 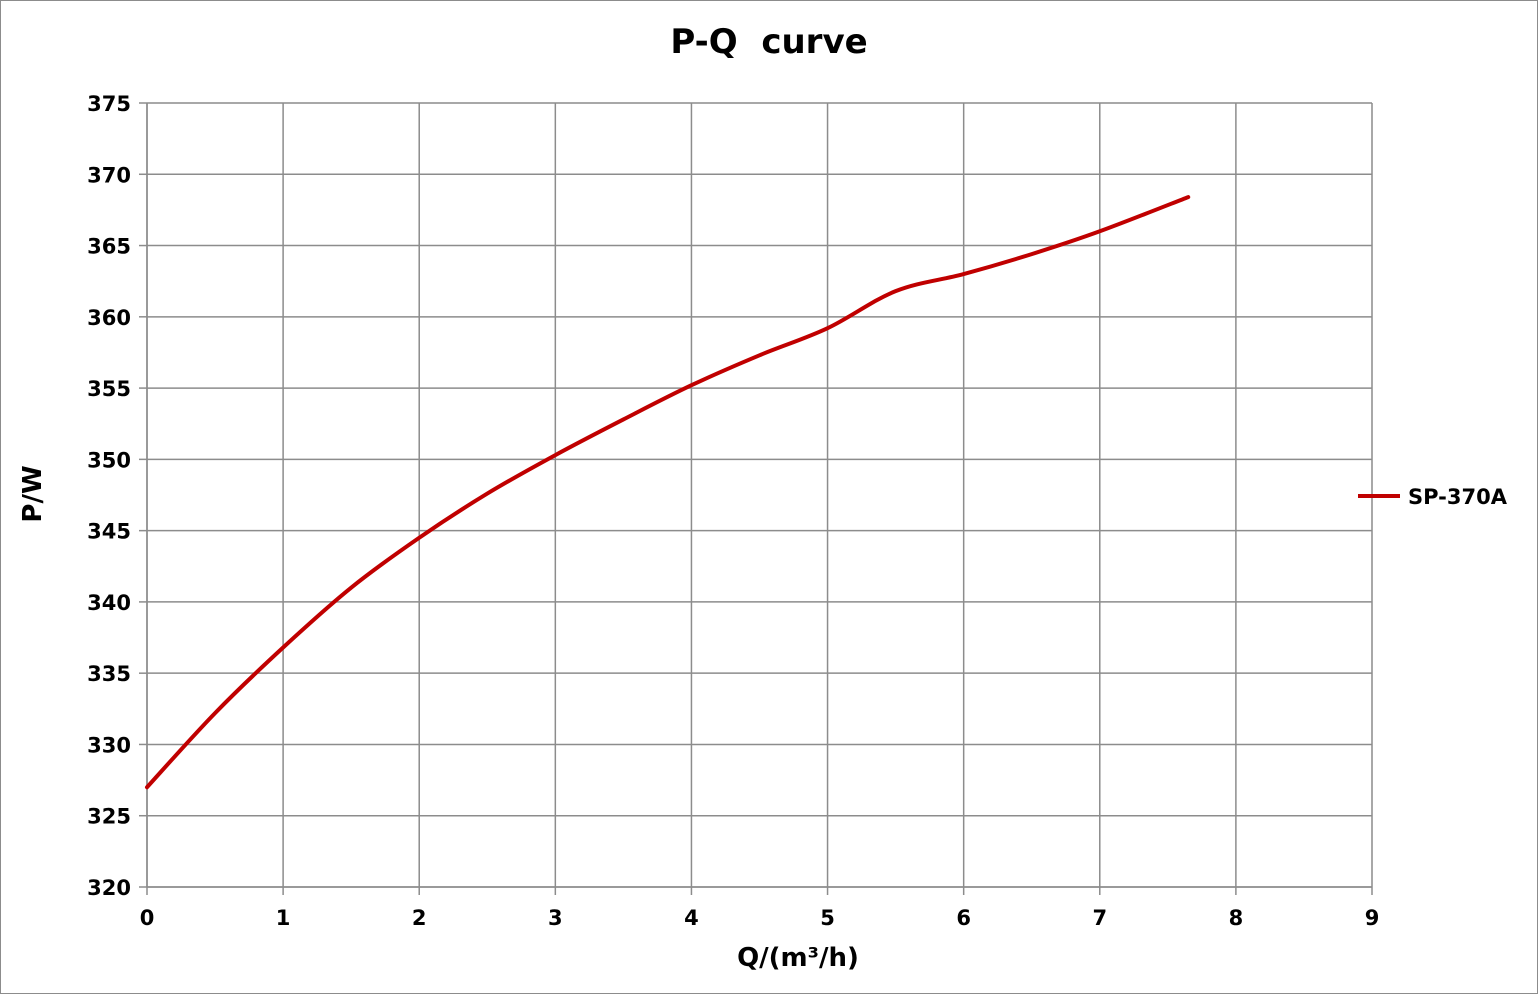 I want to click on x-tick-label: 8, so click(x=1236, y=918).